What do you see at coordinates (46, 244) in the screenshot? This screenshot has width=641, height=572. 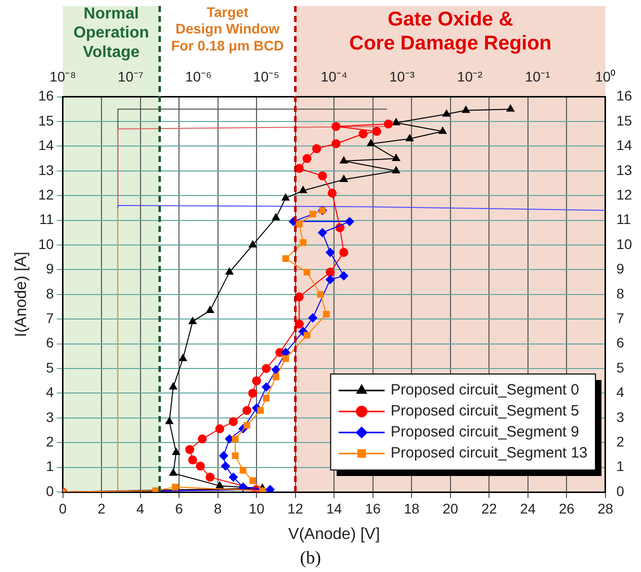 I see `y-tick-label: 10` at bounding box center [46, 244].